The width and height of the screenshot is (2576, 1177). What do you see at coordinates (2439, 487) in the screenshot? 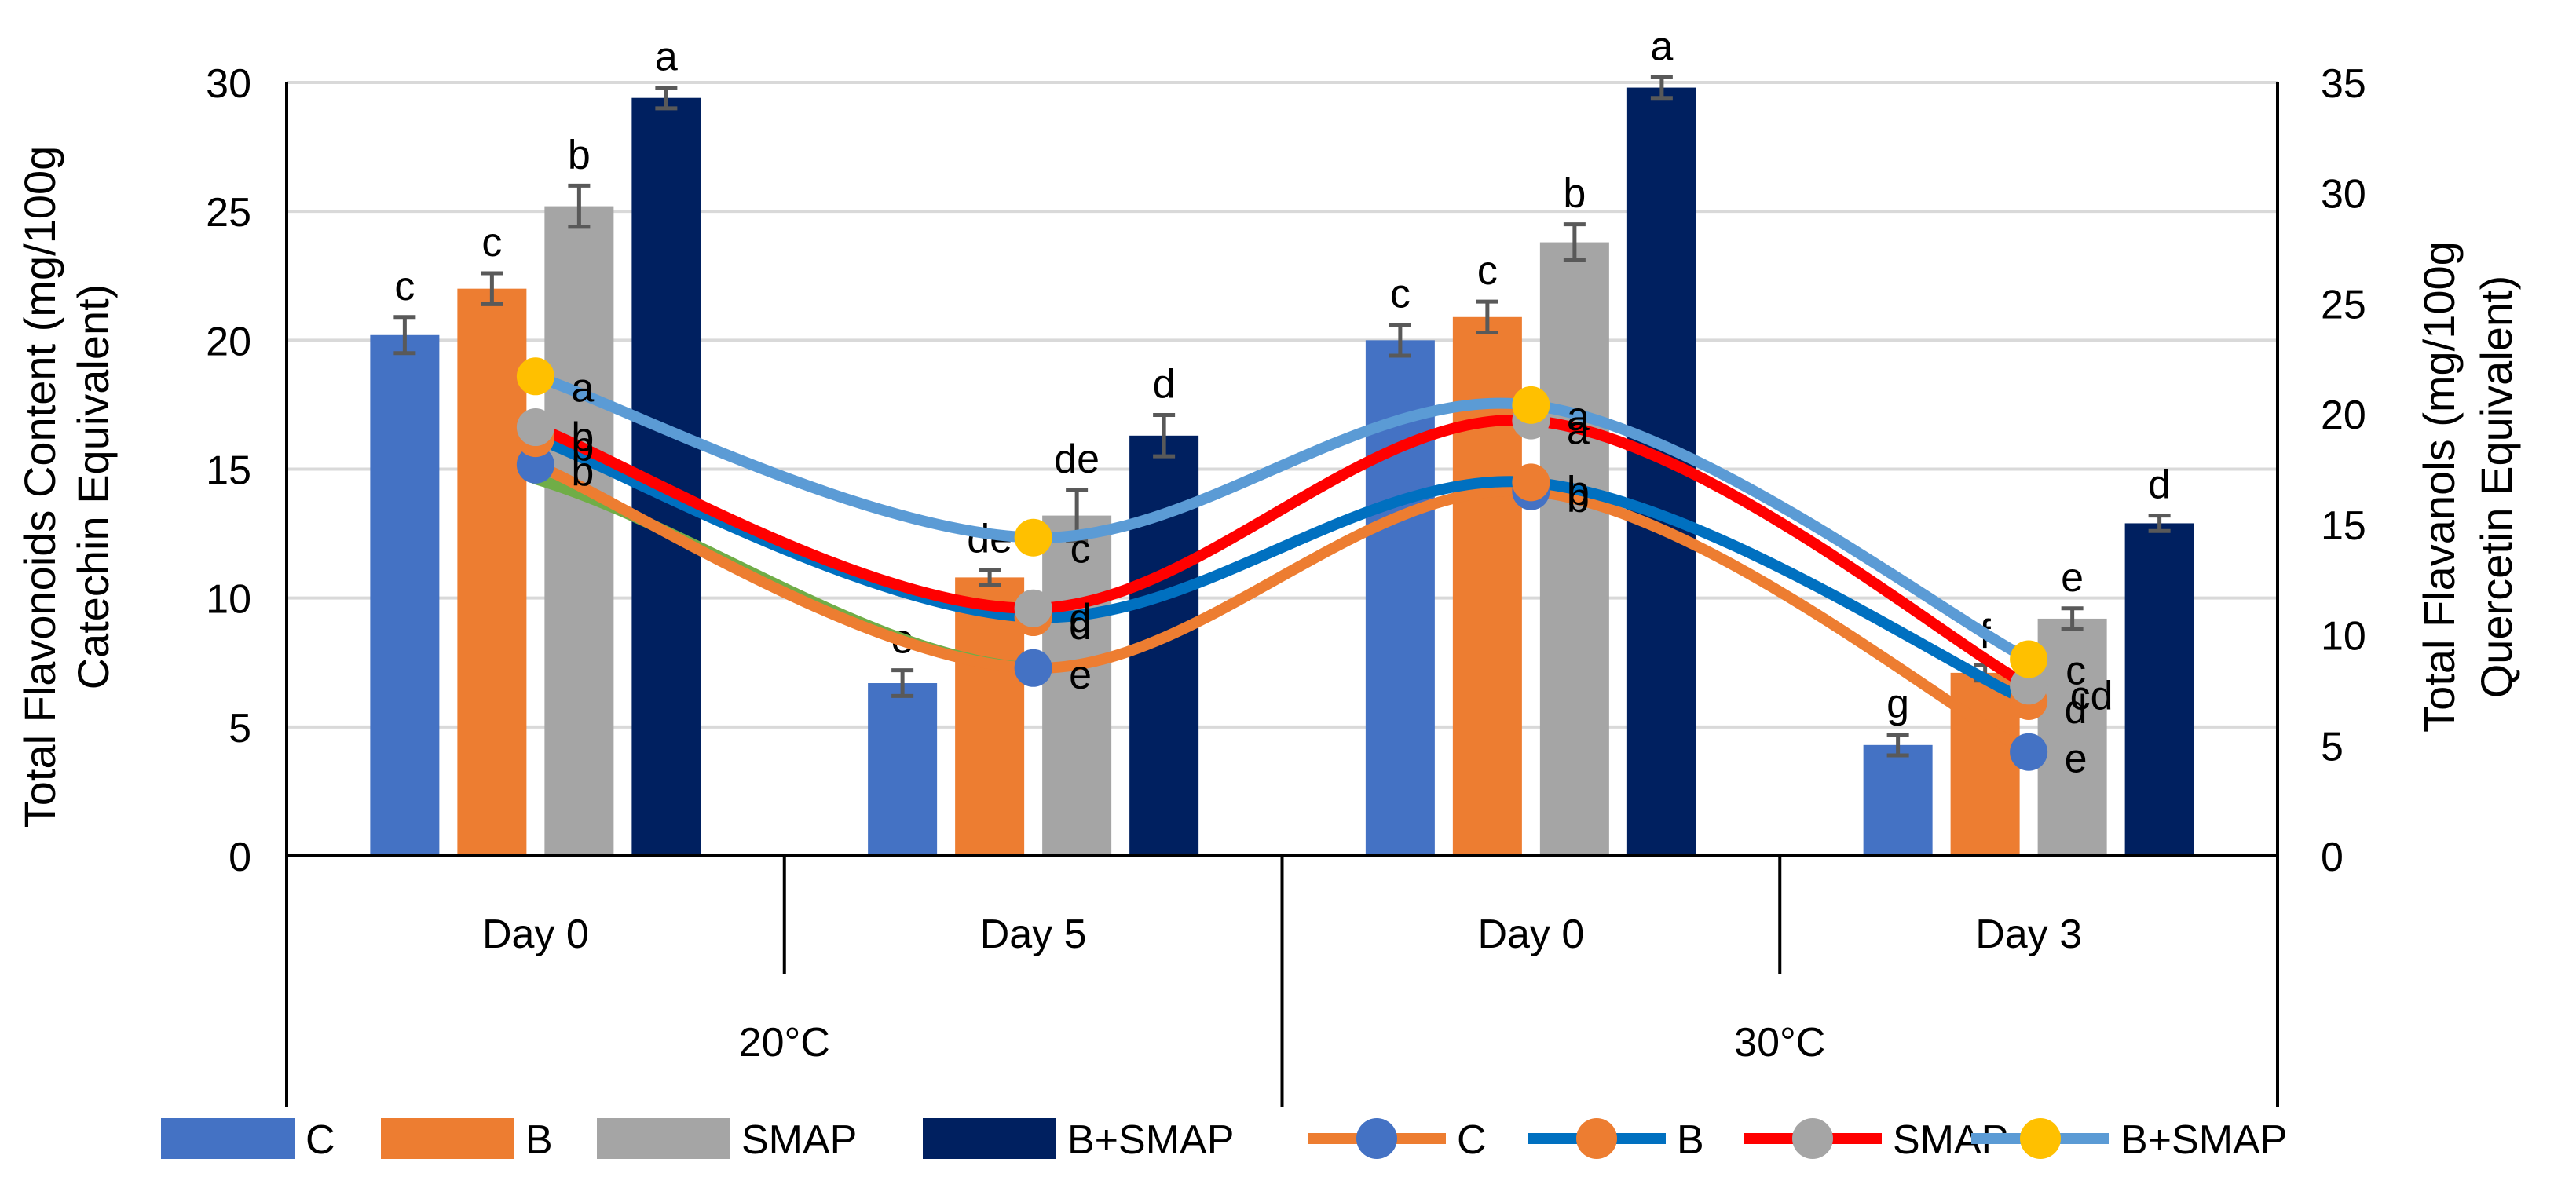
I see `right-axis-title-line1: Total Flavanols (mg/100g` at bounding box center [2439, 487].